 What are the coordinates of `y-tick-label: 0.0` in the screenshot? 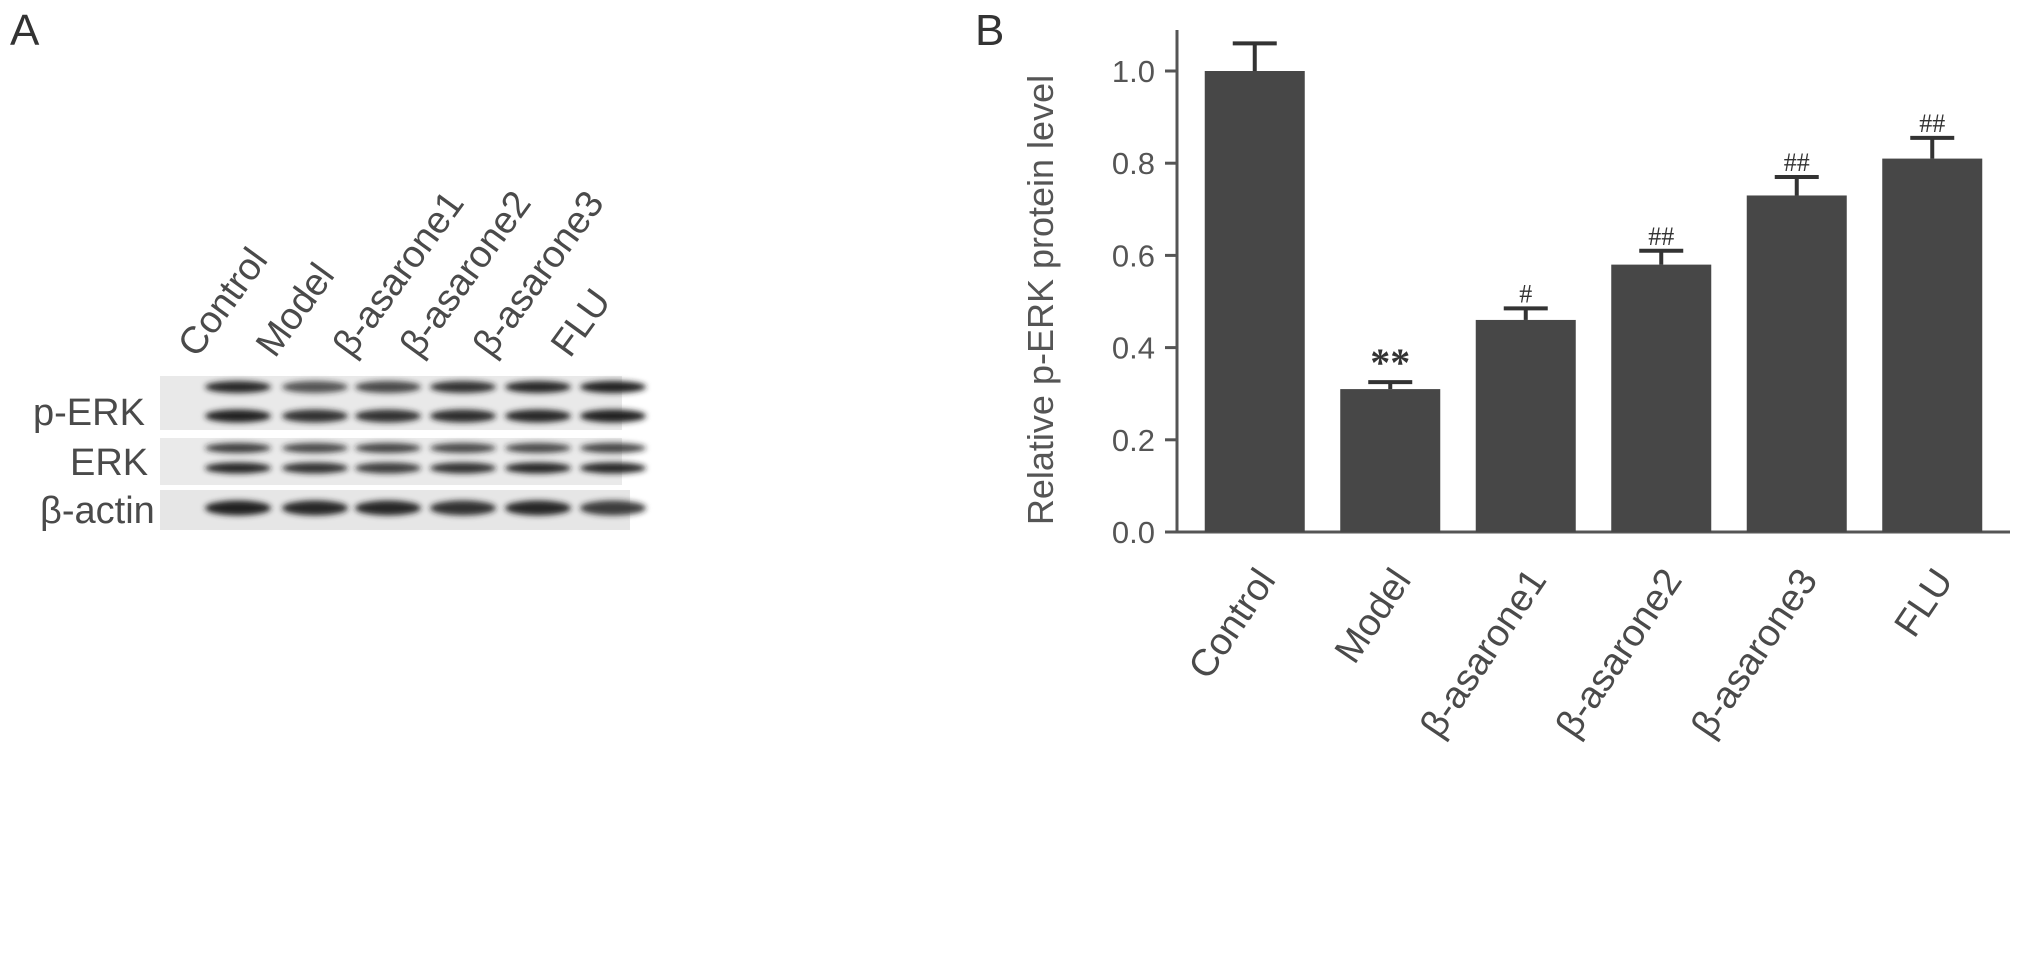 It's located at (1133, 532).